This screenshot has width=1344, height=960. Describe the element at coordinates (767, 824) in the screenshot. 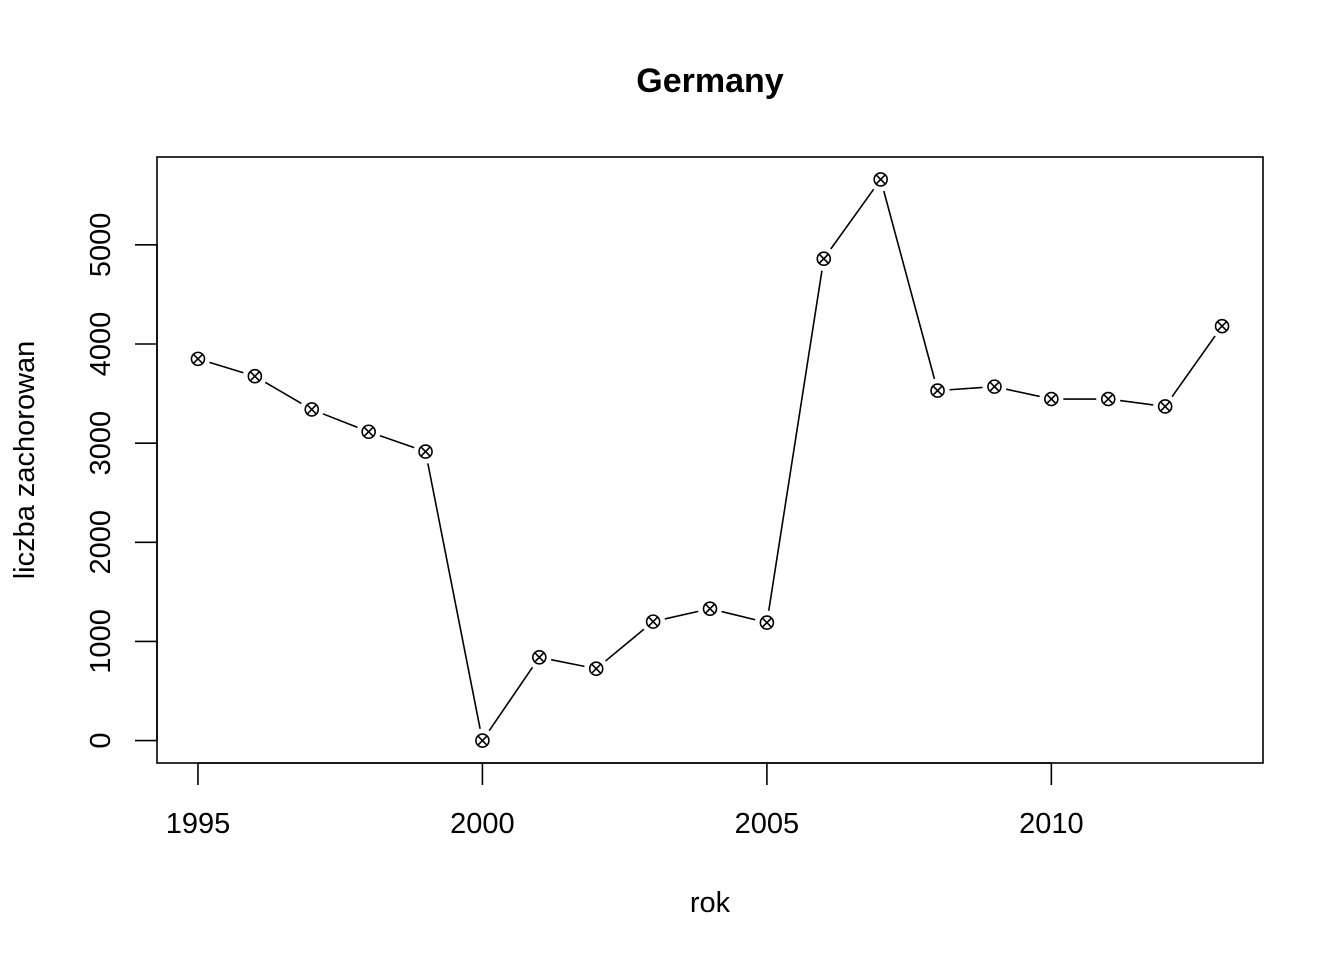

I see `x-tick-label: 2005` at that location.